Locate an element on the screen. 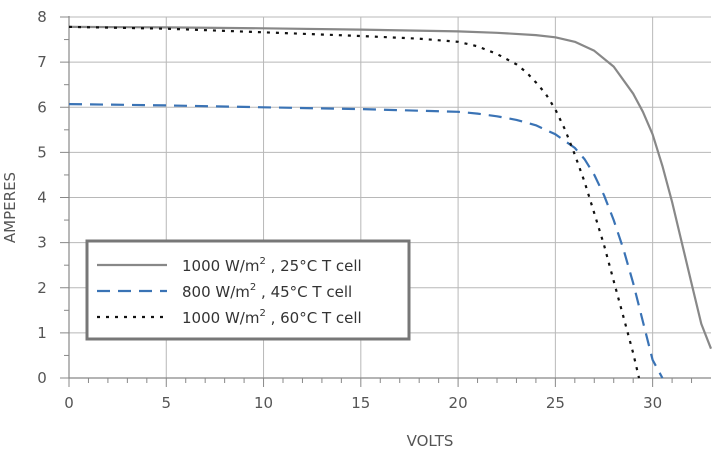 The width and height of the screenshot is (713, 453). x-tick-label: 30 is located at coordinates (652, 403).